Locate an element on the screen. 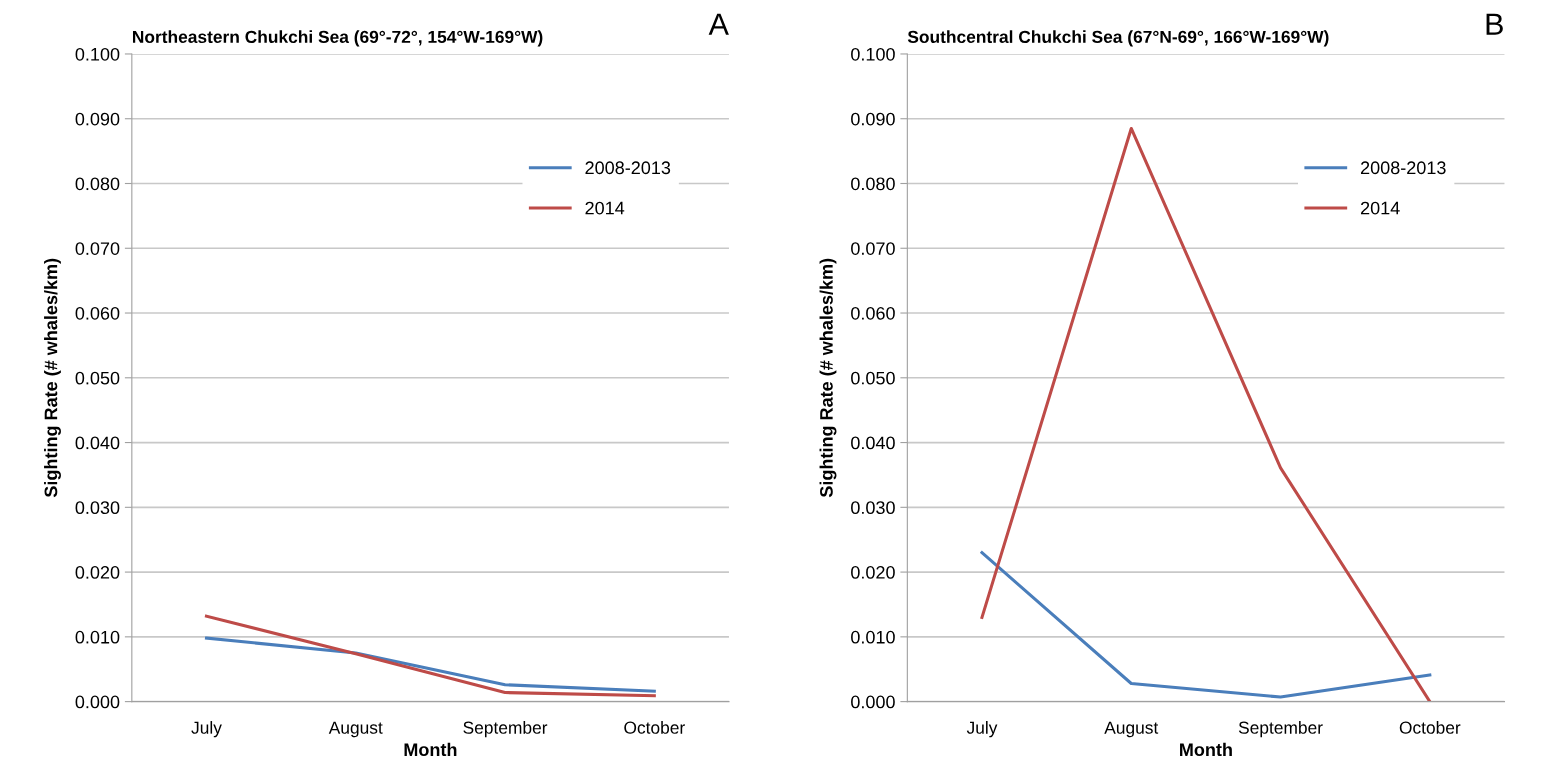  chart-title: Northeastern Chukchi Sea (69°-72°, 154°W-169°W) is located at coordinates (338, 38).